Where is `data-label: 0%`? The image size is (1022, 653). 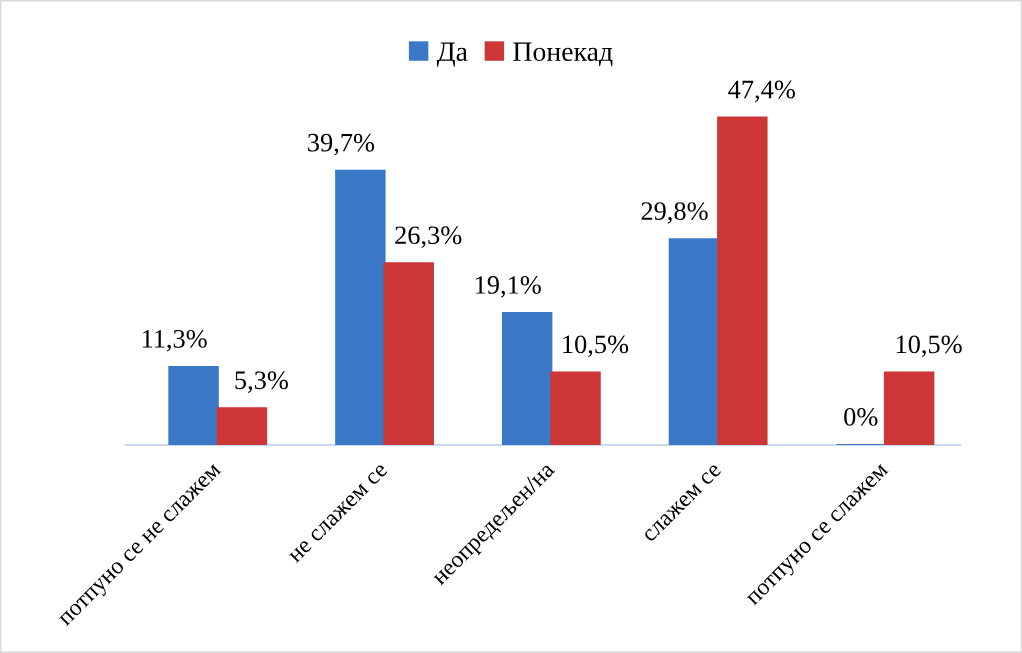
data-label: 0% is located at coordinates (861, 416).